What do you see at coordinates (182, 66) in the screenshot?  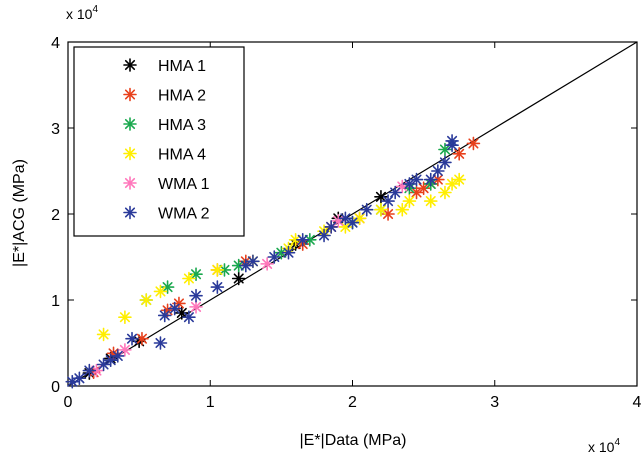 I see `legend-label-hma-1: HMA 1` at bounding box center [182, 66].